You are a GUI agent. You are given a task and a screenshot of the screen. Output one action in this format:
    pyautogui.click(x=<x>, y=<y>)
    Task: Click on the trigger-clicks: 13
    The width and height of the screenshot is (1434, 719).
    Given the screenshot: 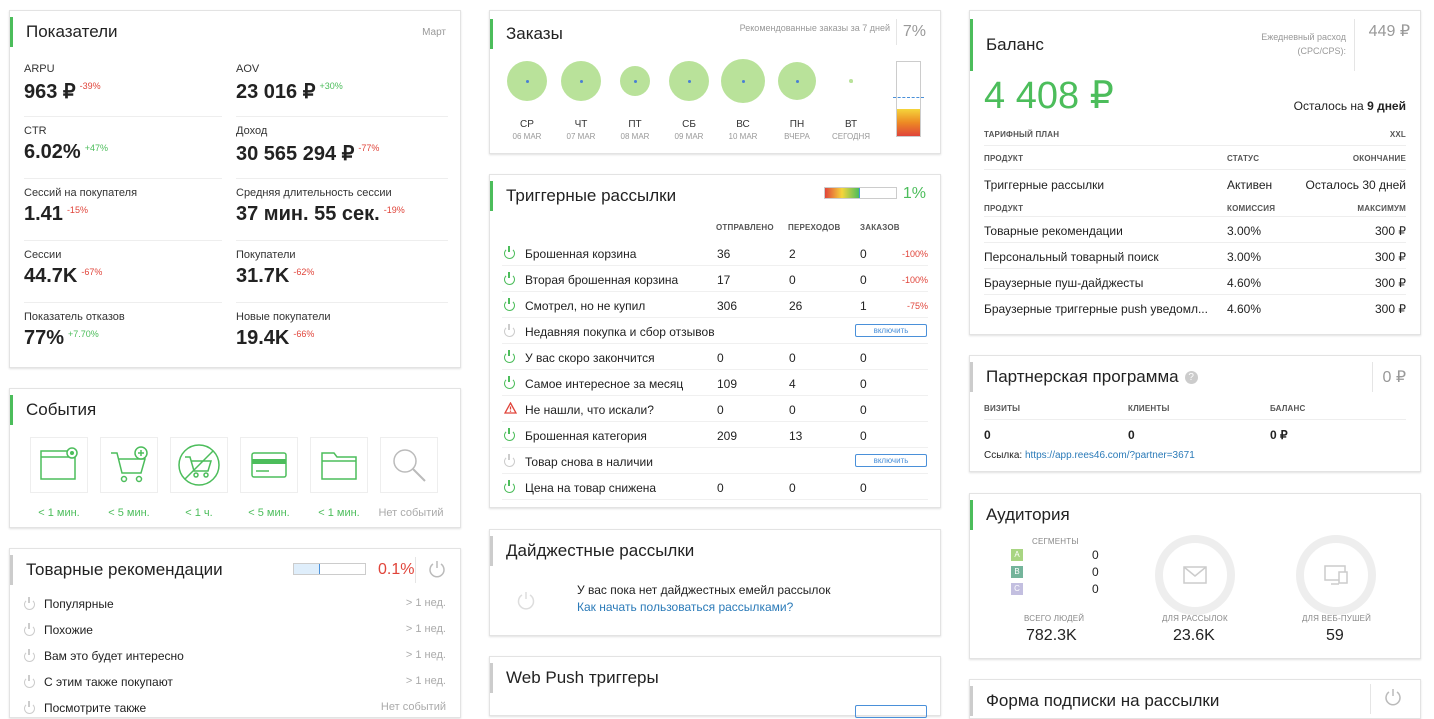 What is the action you would take?
    pyautogui.click(x=796, y=436)
    